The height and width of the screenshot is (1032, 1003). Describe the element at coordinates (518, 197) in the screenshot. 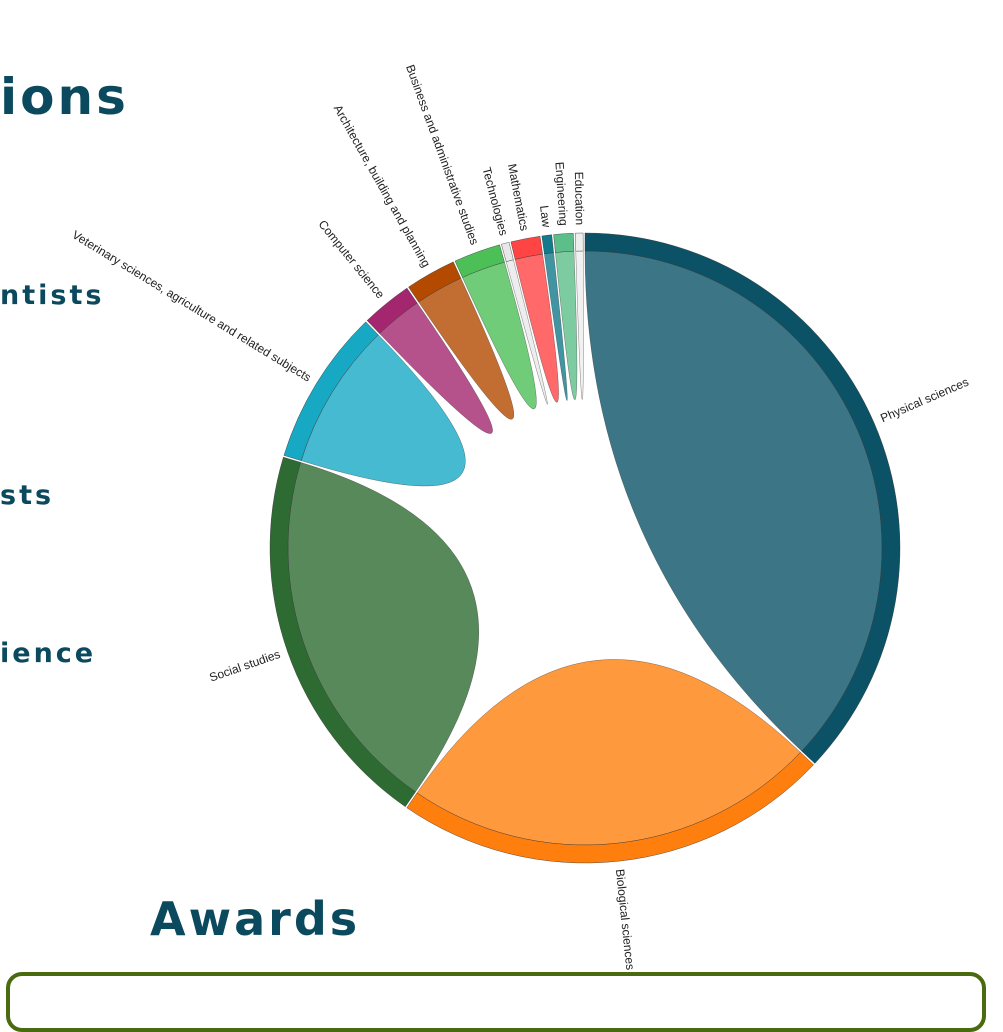

I see `group-label: Mathematics` at that location.